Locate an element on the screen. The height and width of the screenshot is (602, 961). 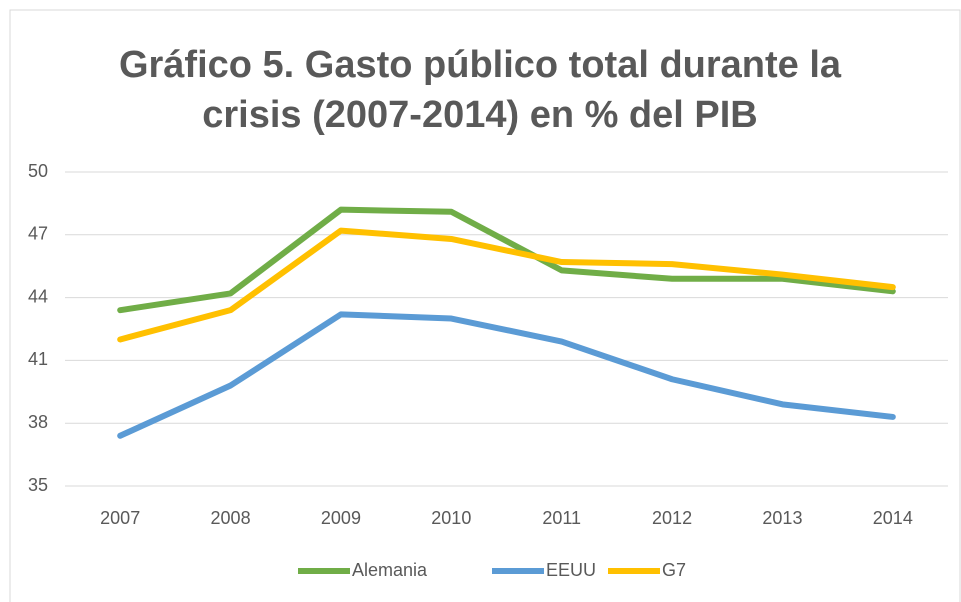
y-tick-label: 44 is located at coordinates (38, 296).